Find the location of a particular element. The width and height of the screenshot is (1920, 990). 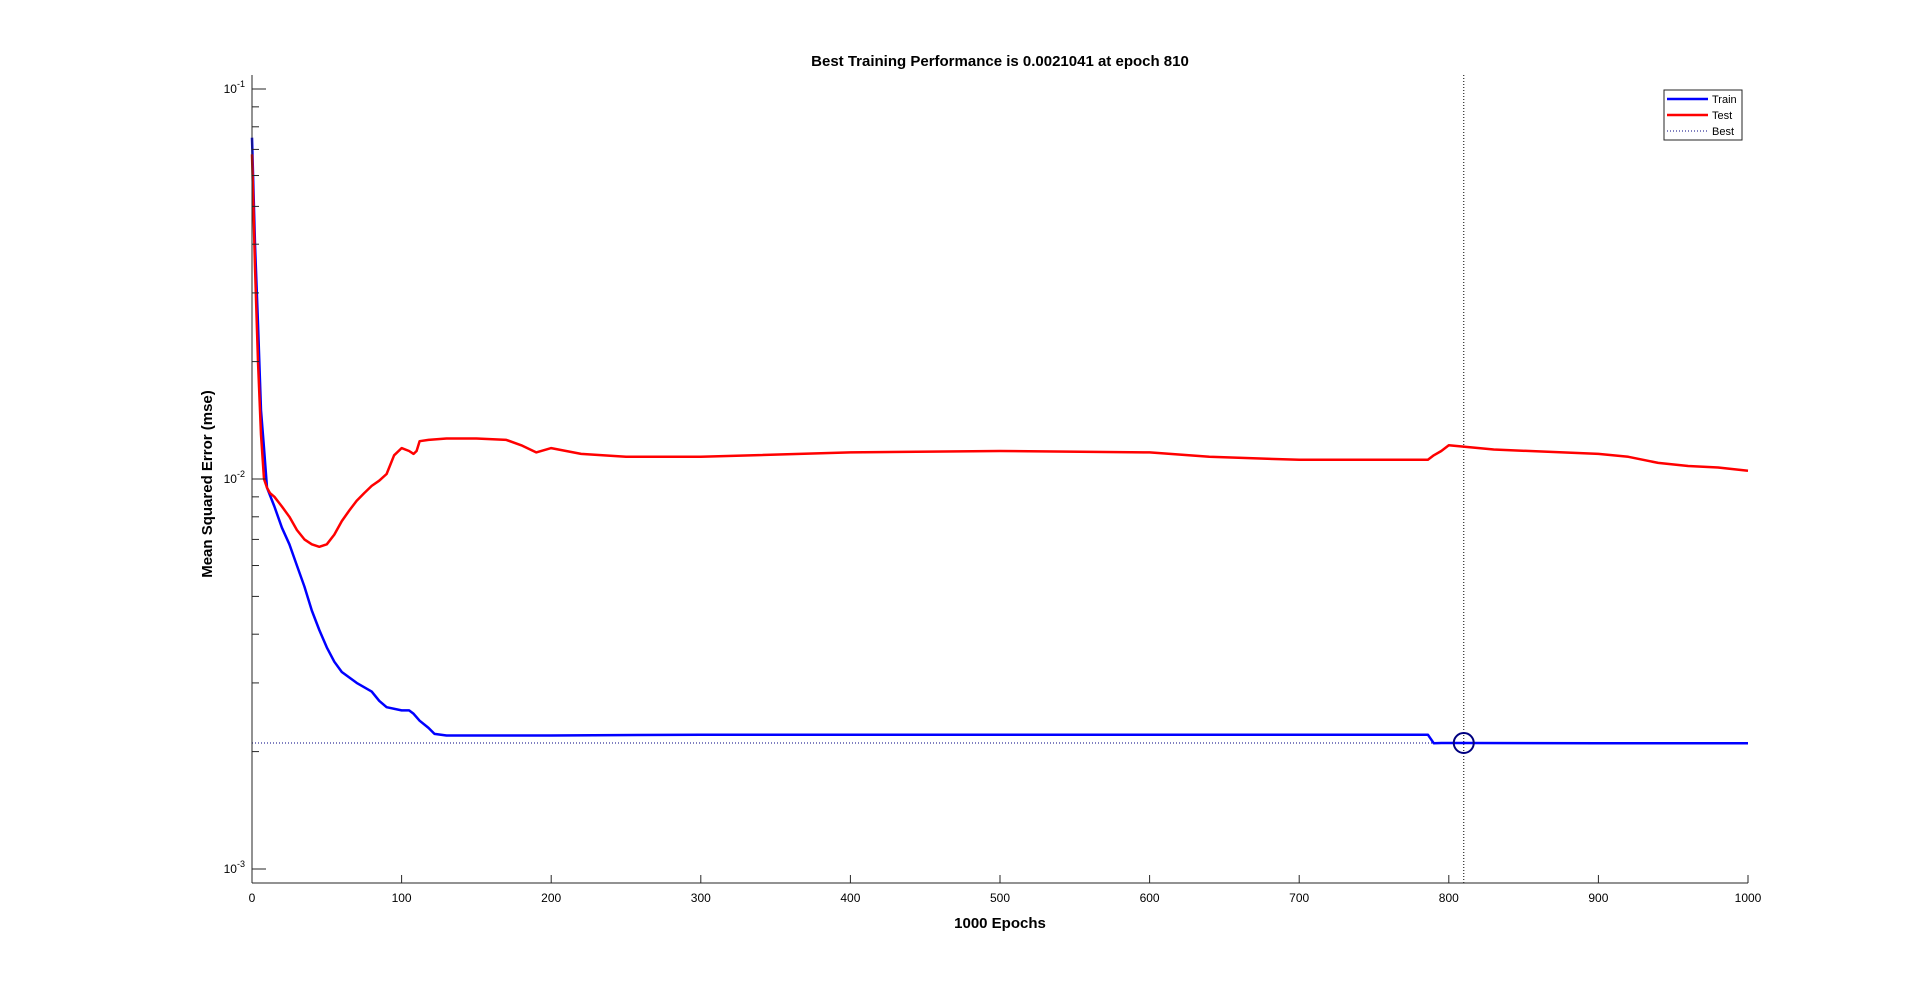

x-tick-label: 400 is located at coordinates (850, 898).